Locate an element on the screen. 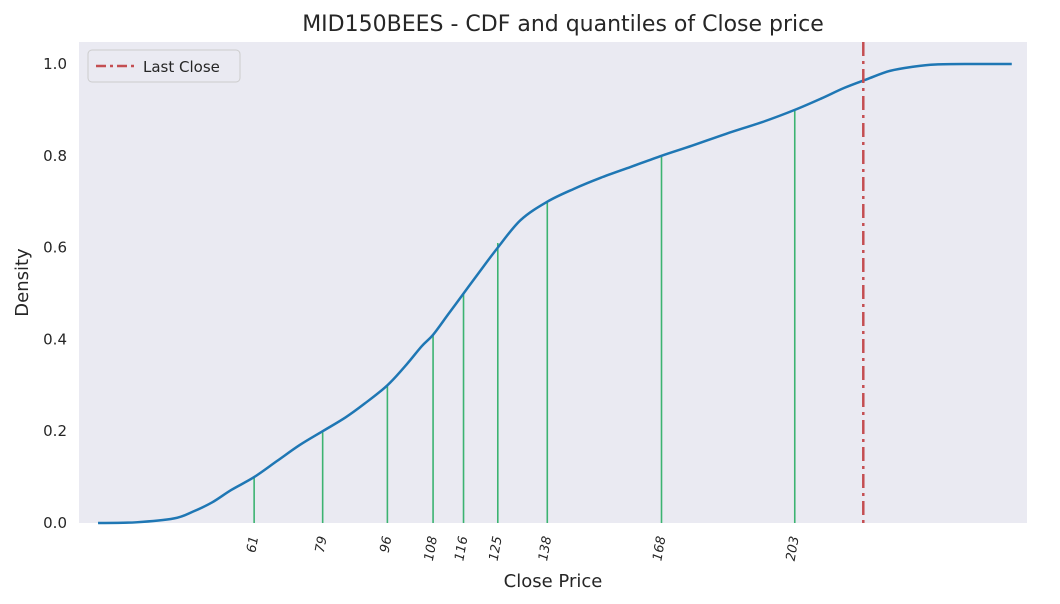 The image size is (1060, 604). x-tick-label: 116 is located at coordinates (461, 548).